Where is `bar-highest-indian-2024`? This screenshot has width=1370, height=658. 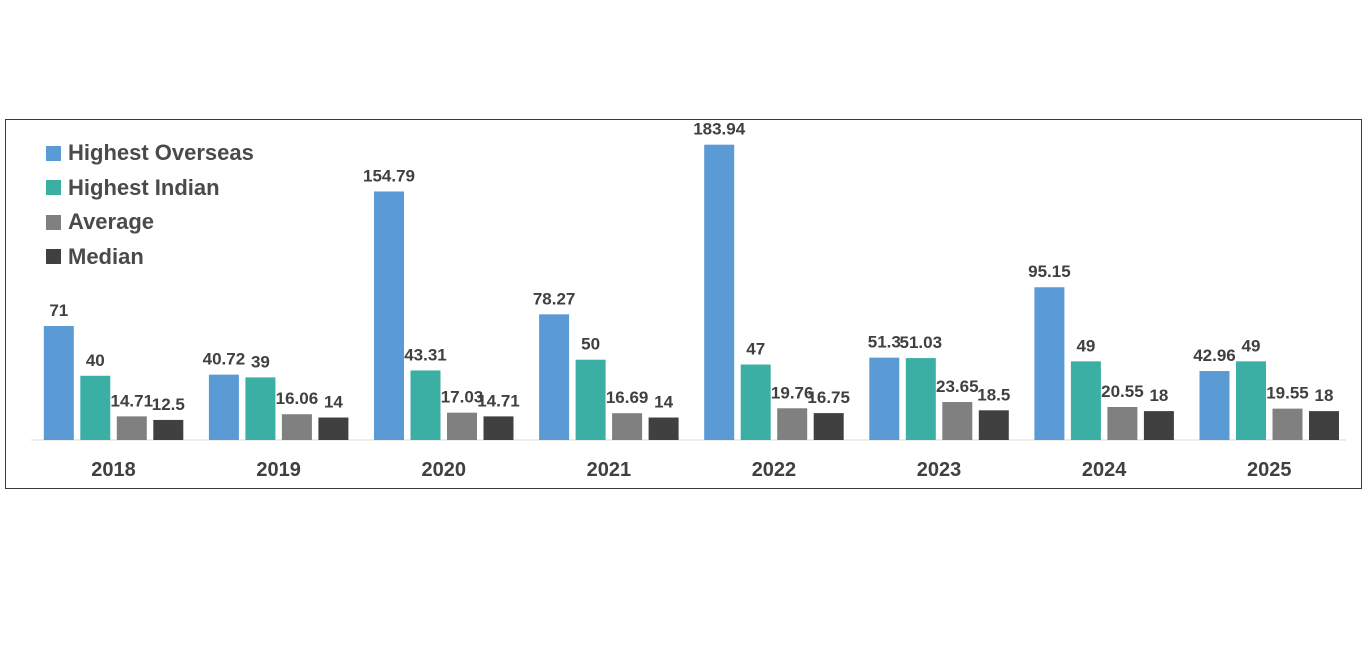
bar-highest-indian-2024 is located at coordinates (1085, 400).